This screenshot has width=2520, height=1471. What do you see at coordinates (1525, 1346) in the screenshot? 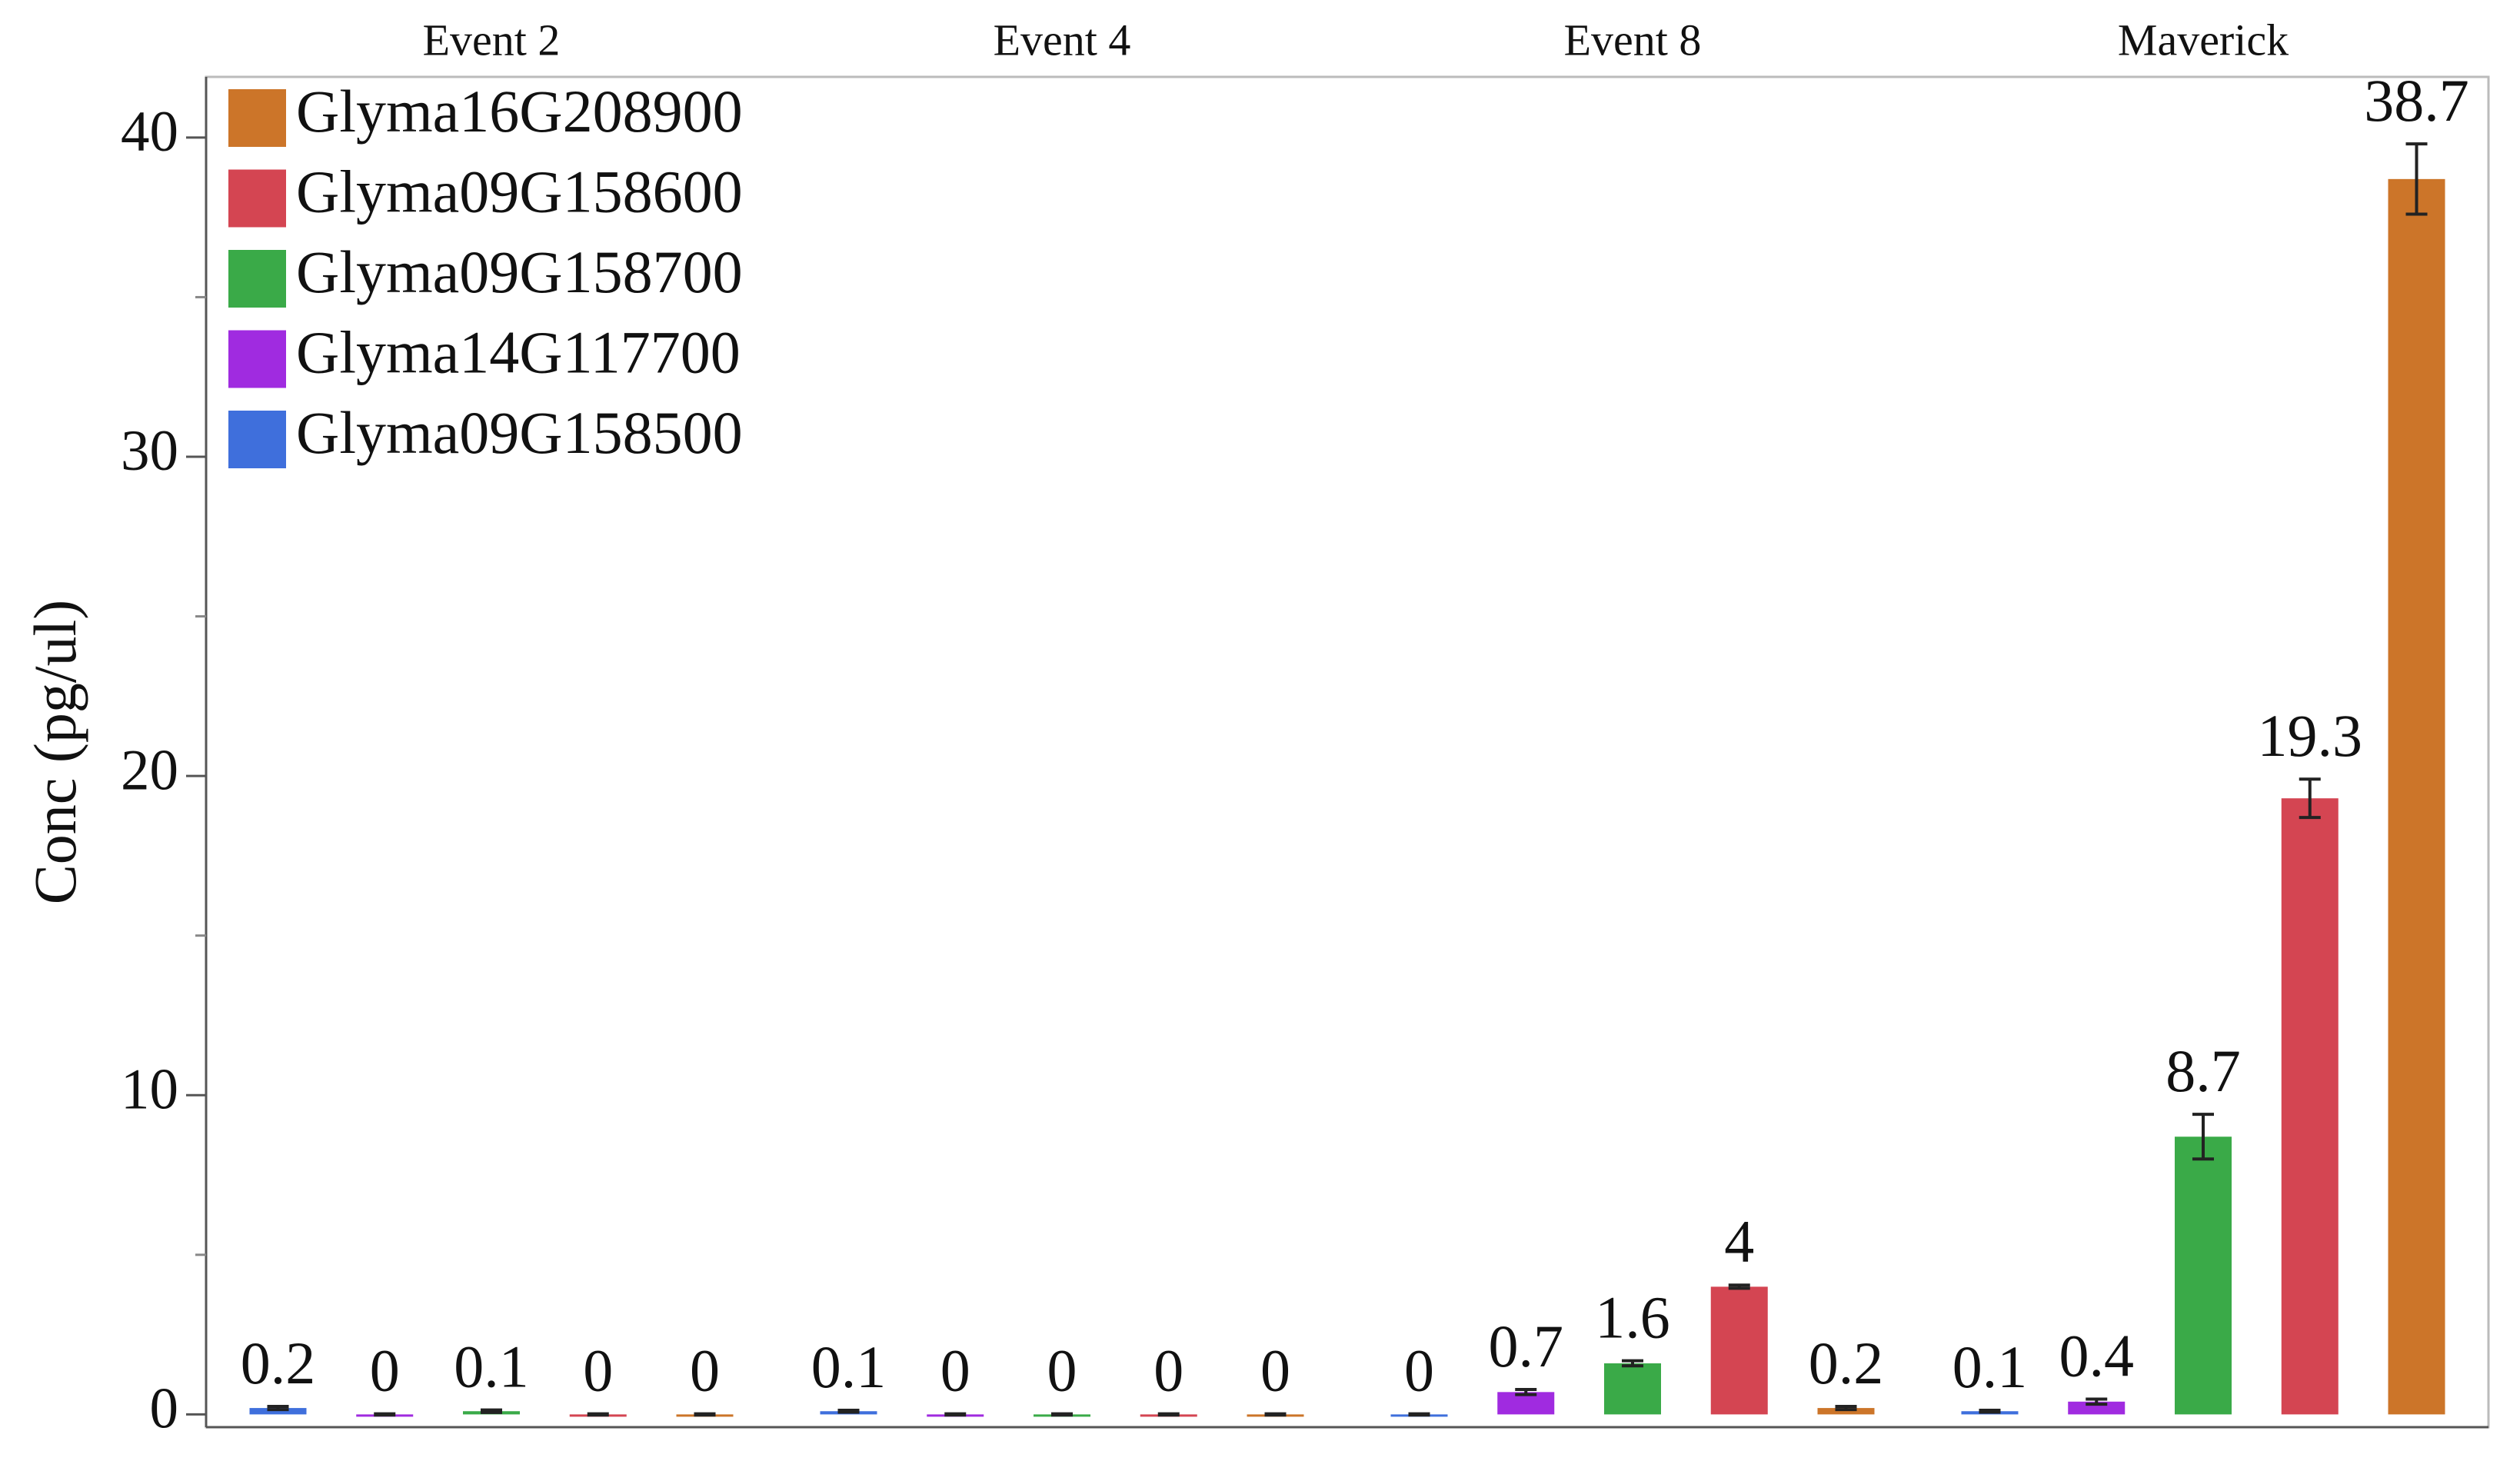
I see `value-label: 0.7` at bounding box center [1525, 1346].